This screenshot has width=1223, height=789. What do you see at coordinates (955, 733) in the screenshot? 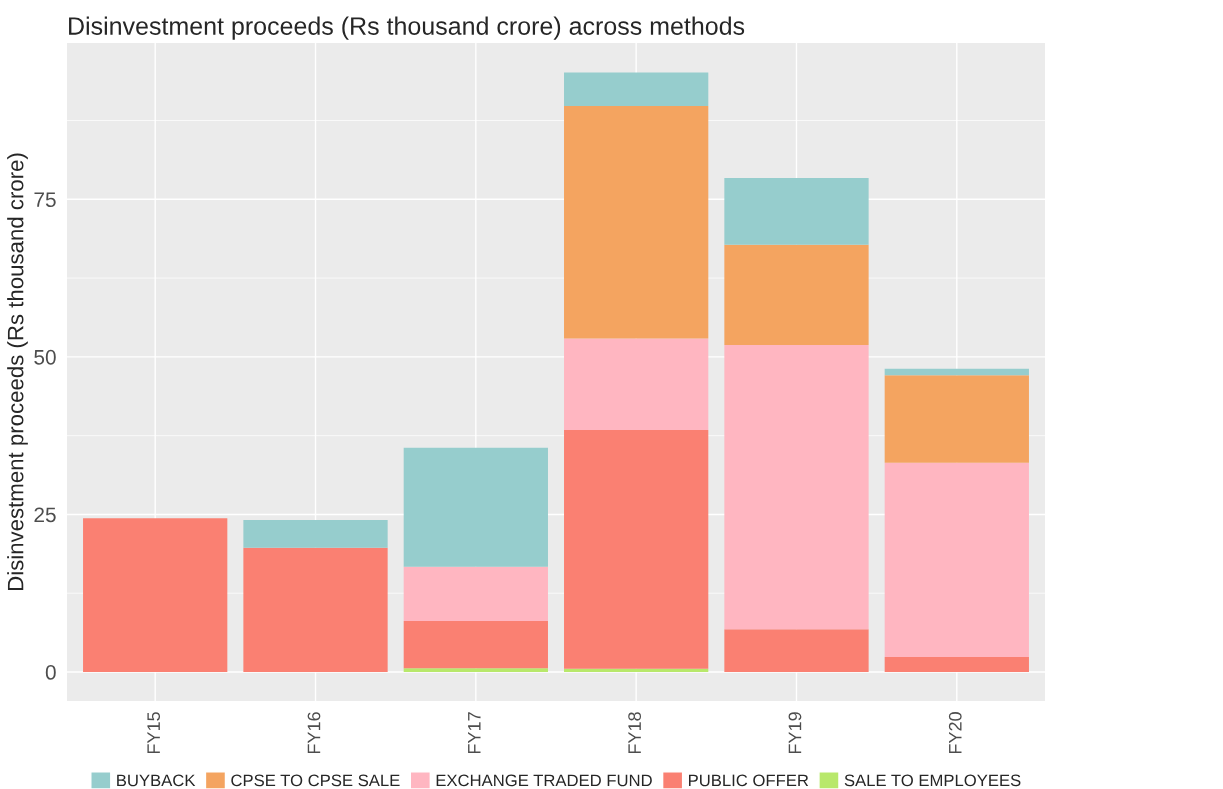
I see `x-tick-label: FY20` at bounding box center [955, 733].